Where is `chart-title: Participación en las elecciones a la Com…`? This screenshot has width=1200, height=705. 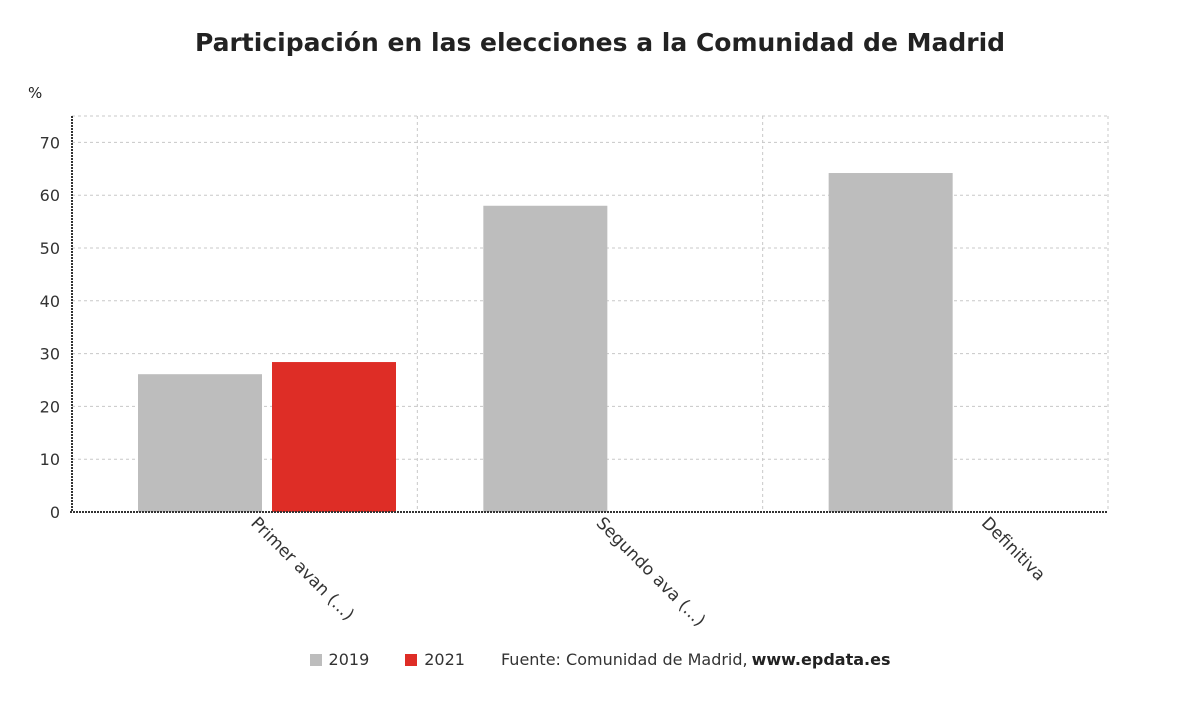 chart-title: Participación en las elecciones a la Com… is located at coordinates (600, 42).